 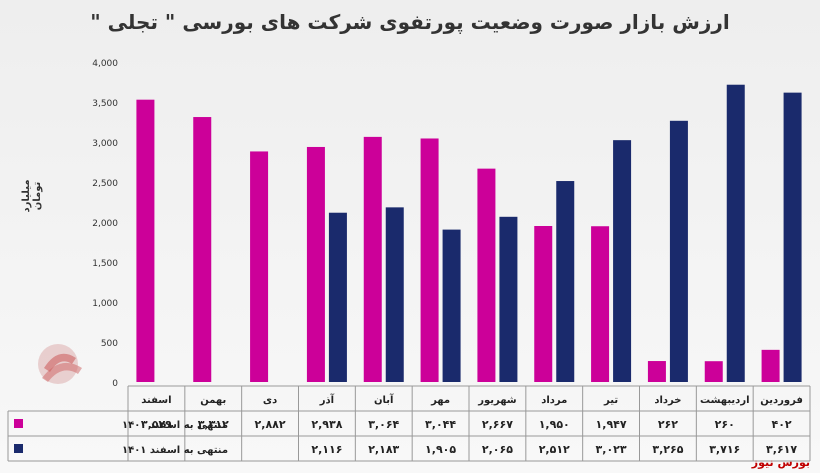 What do you see at coordinates (554, 449) in the screenshot?
I see `data-label: ۲,۵۱۲` at bounding box center [554, 449].